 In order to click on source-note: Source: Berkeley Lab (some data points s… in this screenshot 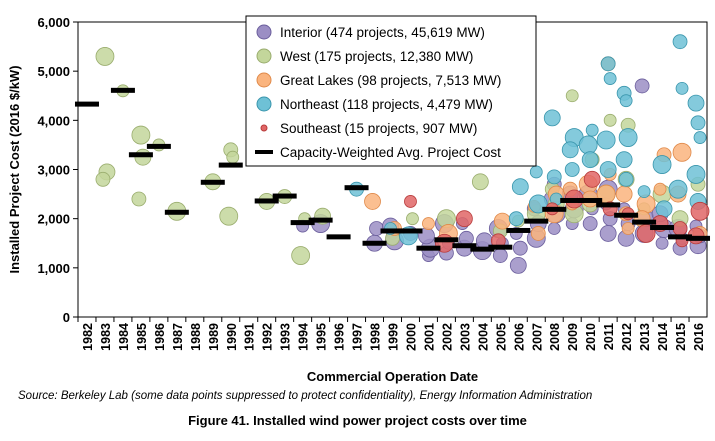, I will do `click(305, 396)`.